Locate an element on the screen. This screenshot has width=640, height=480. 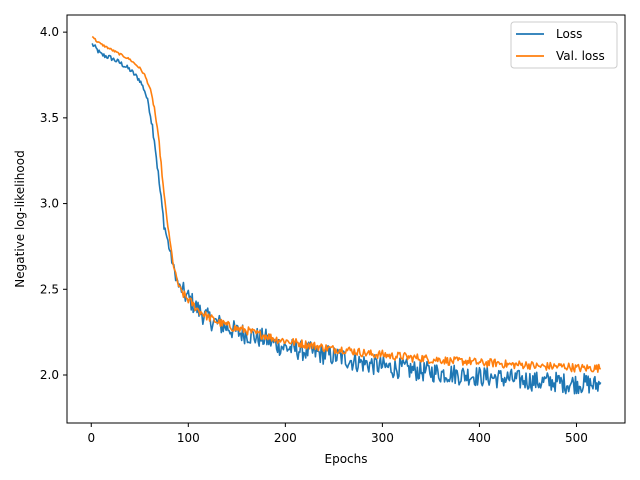
y-tick-label: 2.0 is located at coordinates (49, 375).